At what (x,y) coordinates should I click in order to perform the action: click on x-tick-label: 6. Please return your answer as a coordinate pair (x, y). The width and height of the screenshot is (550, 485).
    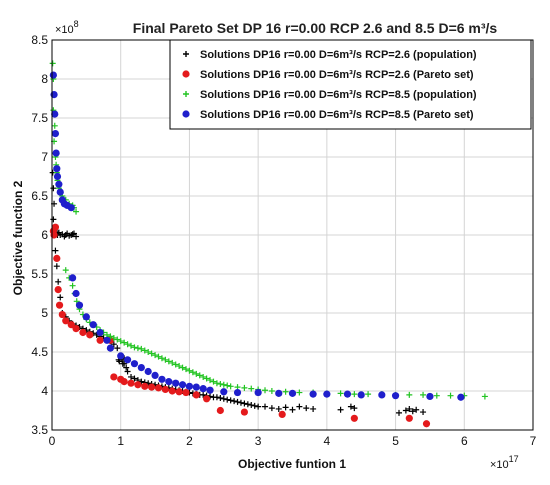
    Looking at the image, I should click on (464, 441).